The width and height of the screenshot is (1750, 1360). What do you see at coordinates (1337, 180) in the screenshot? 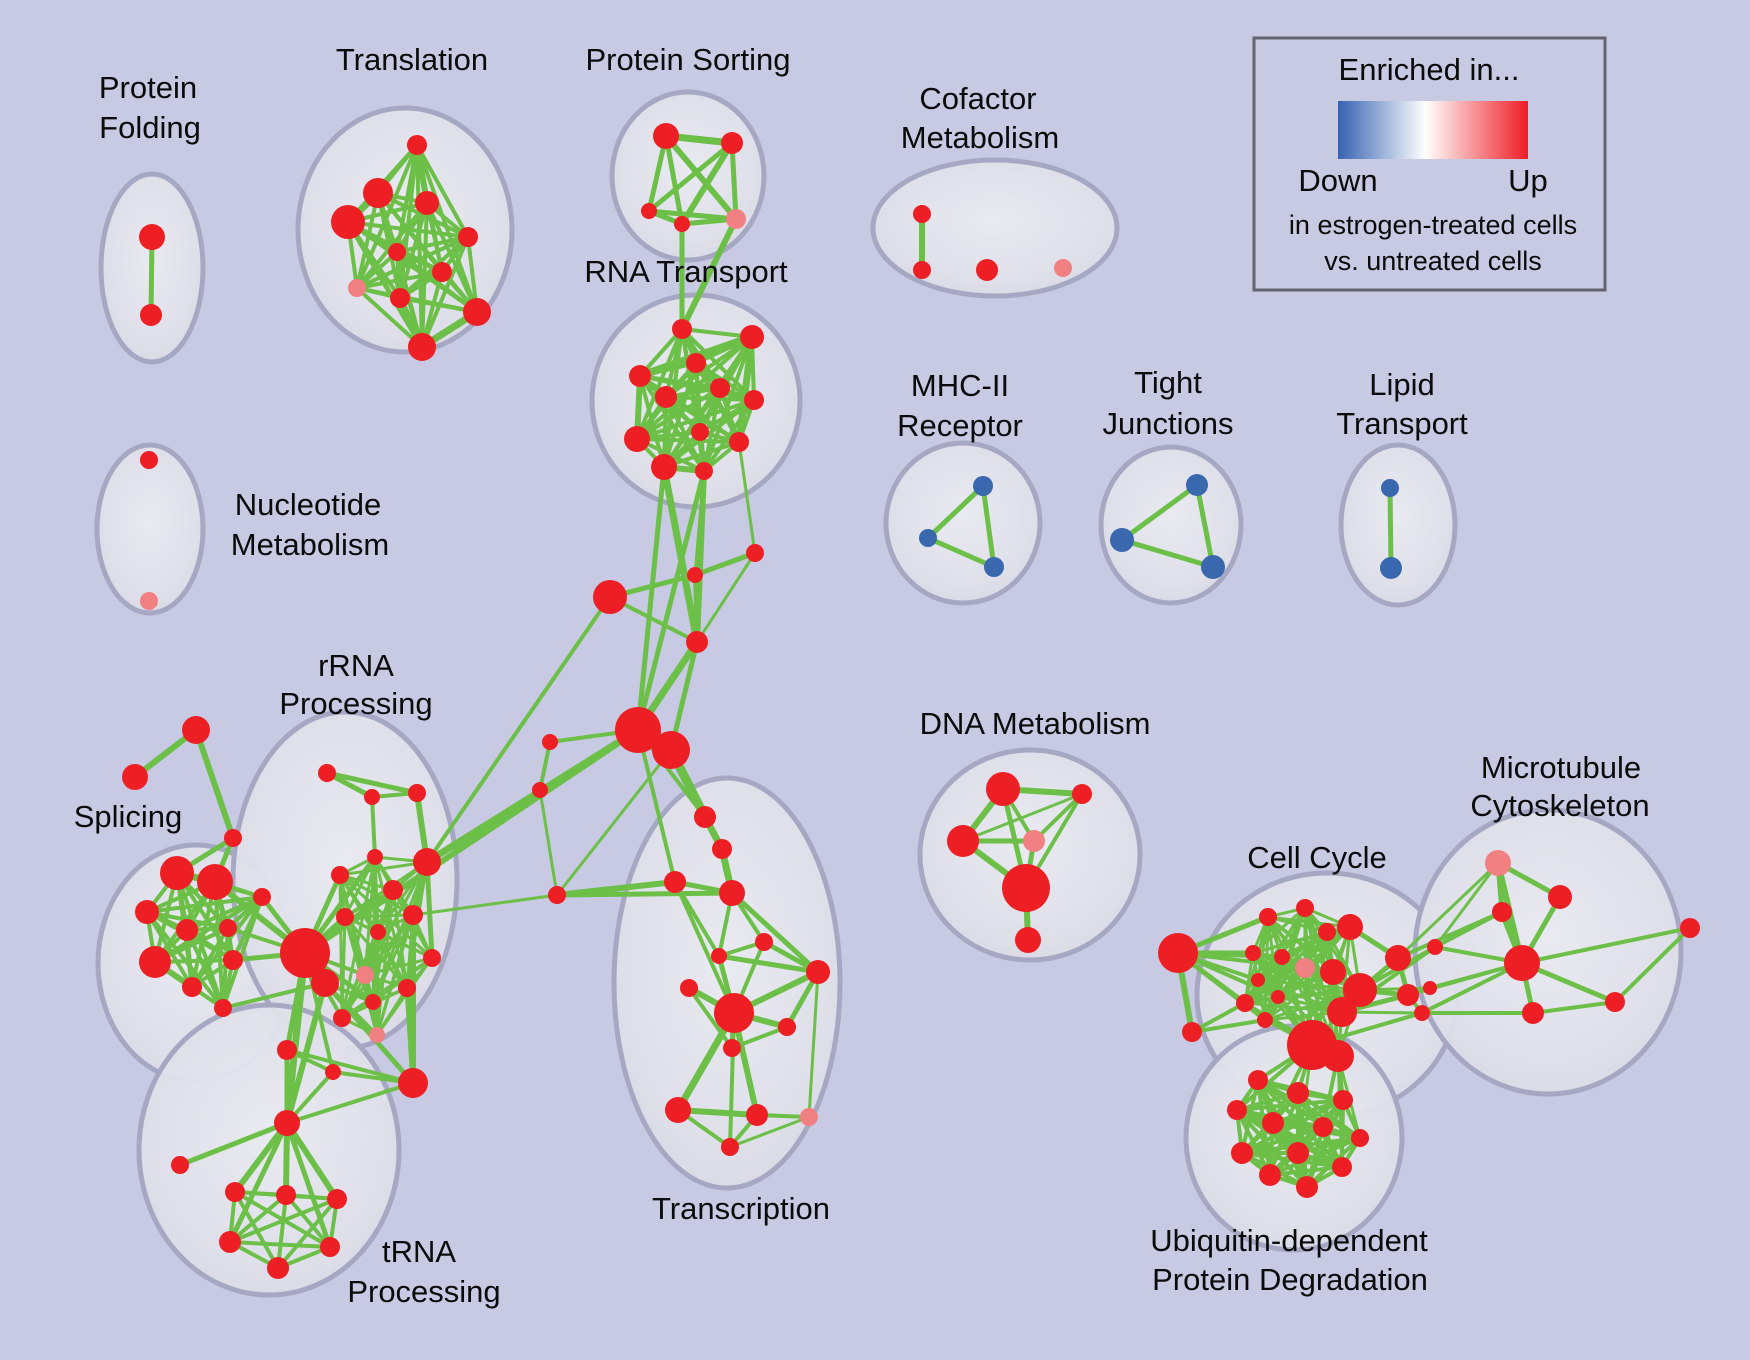
I see `legend-down-label: Down` at bounding box center [1337, 180].